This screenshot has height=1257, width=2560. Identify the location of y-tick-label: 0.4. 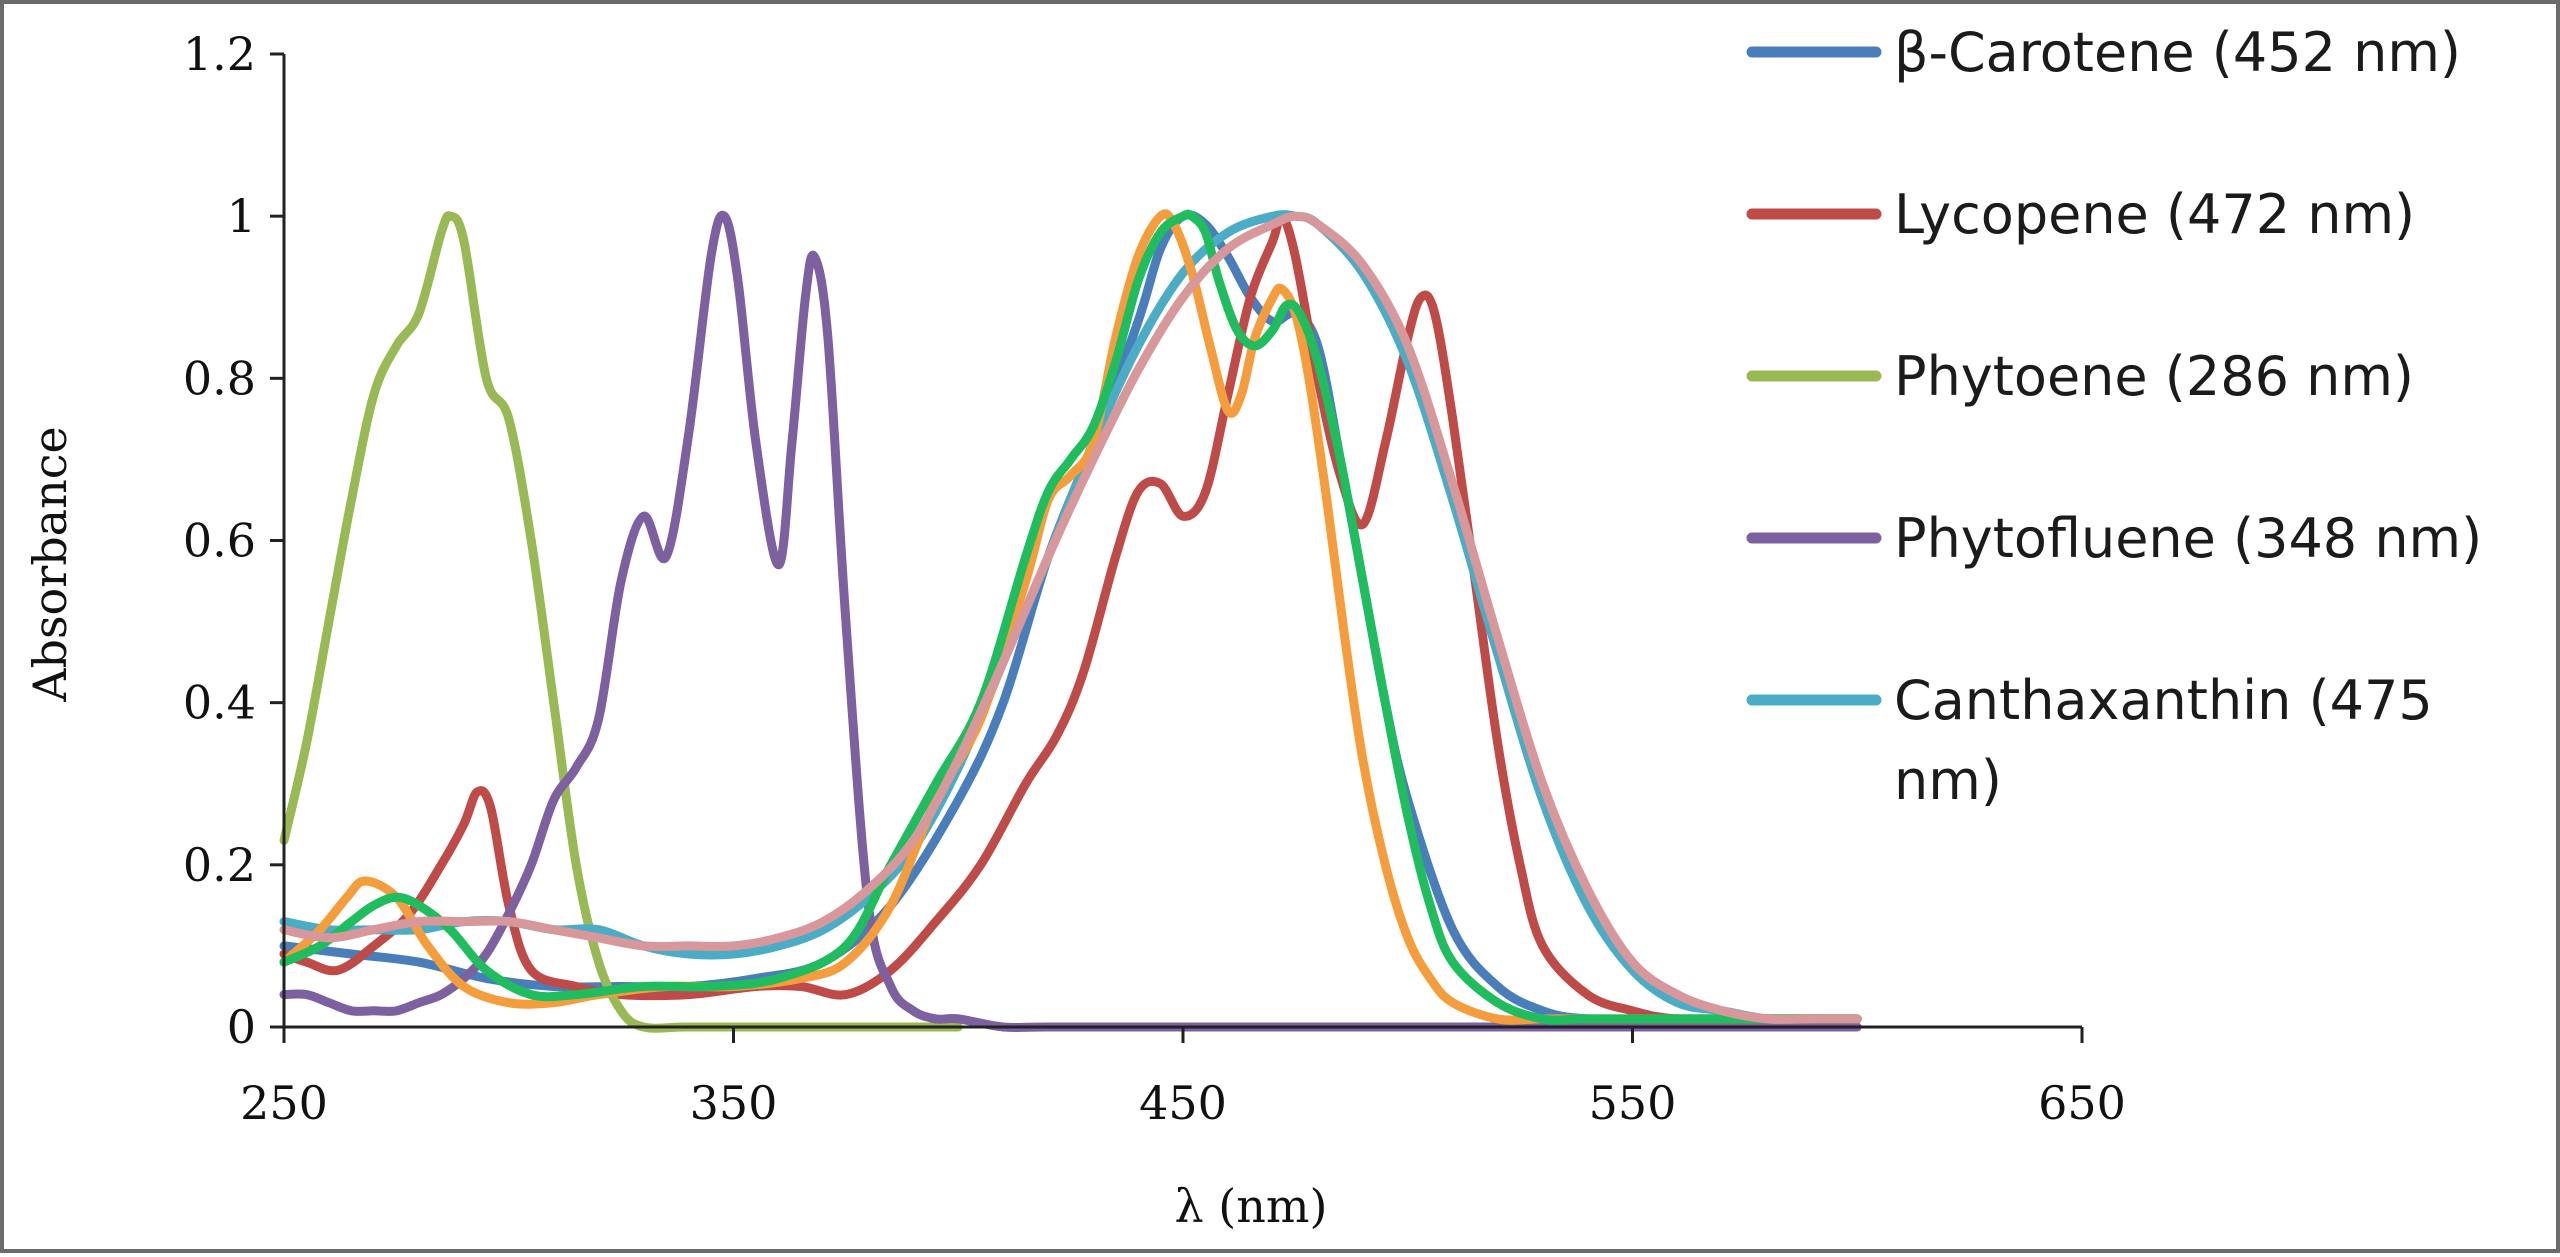
(219, 703).